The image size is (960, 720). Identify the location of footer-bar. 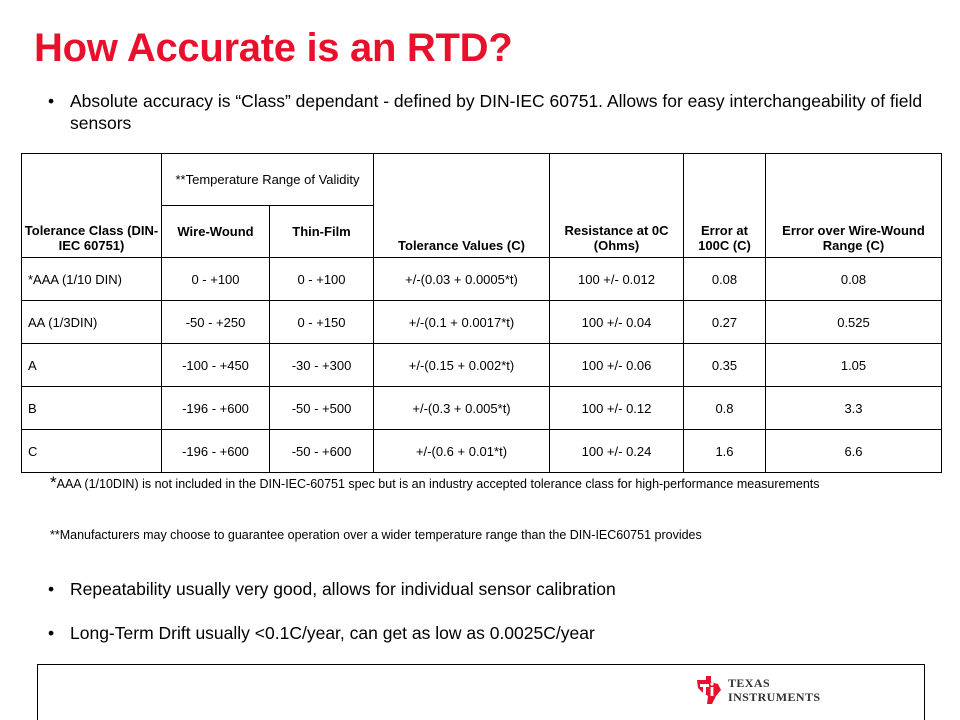
(481, 692).